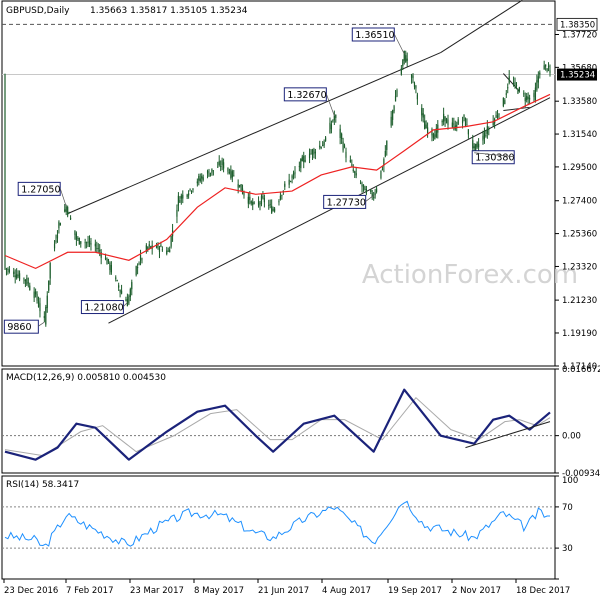 The height and width of the screenshot is (604, 600). What do you see at coordinates (219, 591) in the screenshot?
I see `x-tick-label: 8 May 2017` at bounding box center [219, 591].